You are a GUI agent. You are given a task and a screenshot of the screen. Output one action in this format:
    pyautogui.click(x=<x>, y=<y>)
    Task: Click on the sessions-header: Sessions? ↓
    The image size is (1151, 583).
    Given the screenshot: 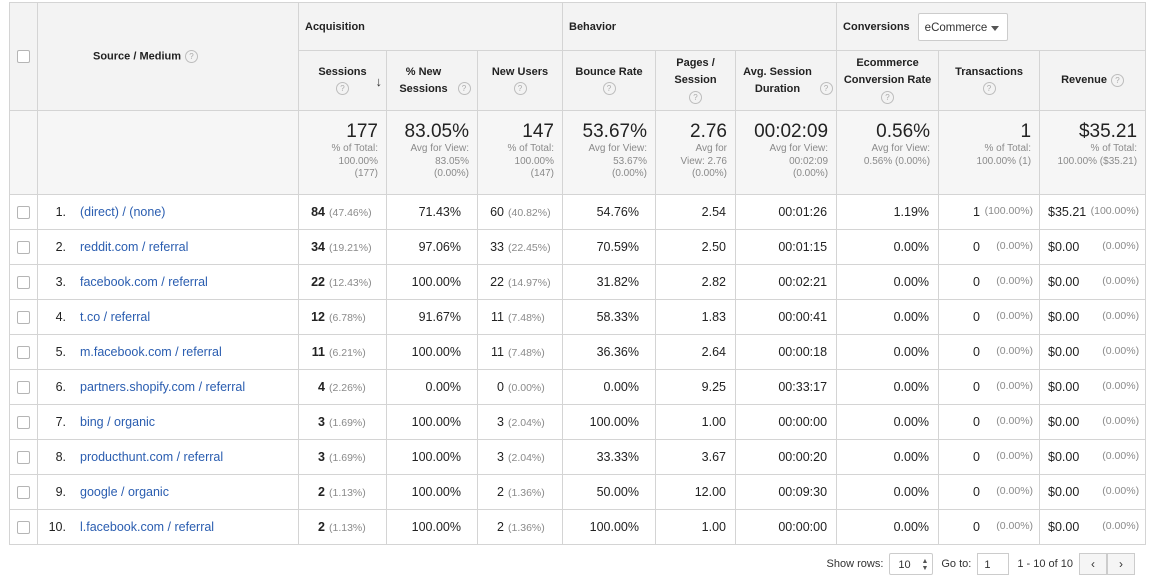 What is the action you would take?
    pyautogui.click(x=342, y=80)
    